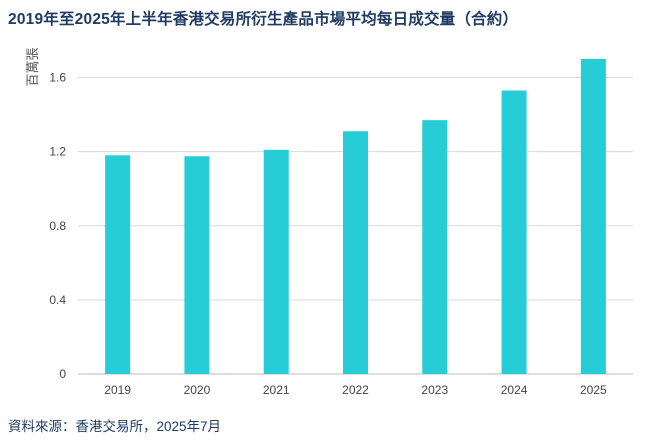 This screenshot has width=650, height=443. I want to click on bar-2020, so click(197, 265).